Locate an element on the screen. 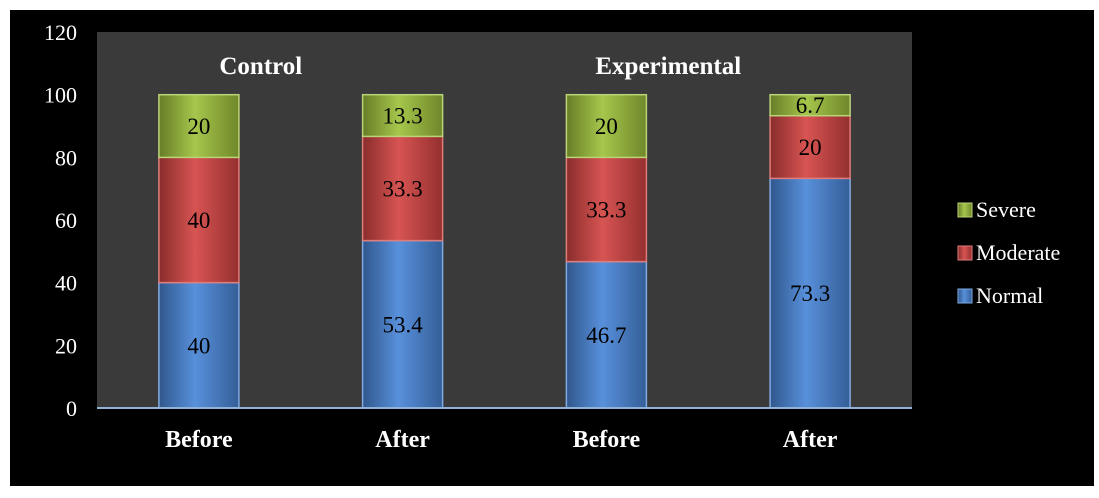  data-label-moderate-2: 33.3 is located at coordinates (606, 210).